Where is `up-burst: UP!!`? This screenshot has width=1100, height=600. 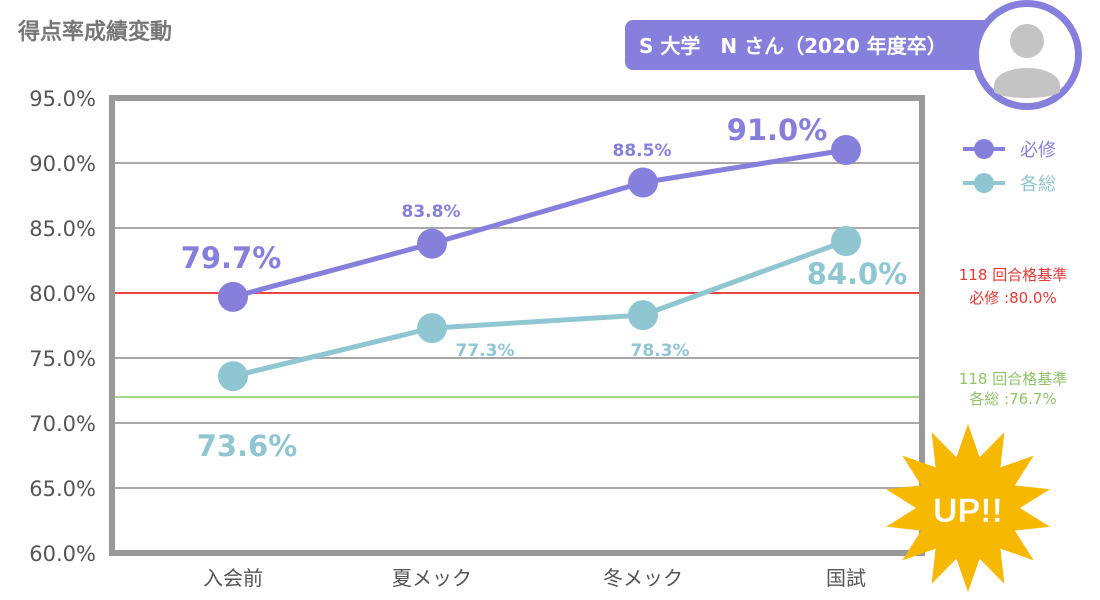
up-burst: UP!! is located at coordinates (968, 508).